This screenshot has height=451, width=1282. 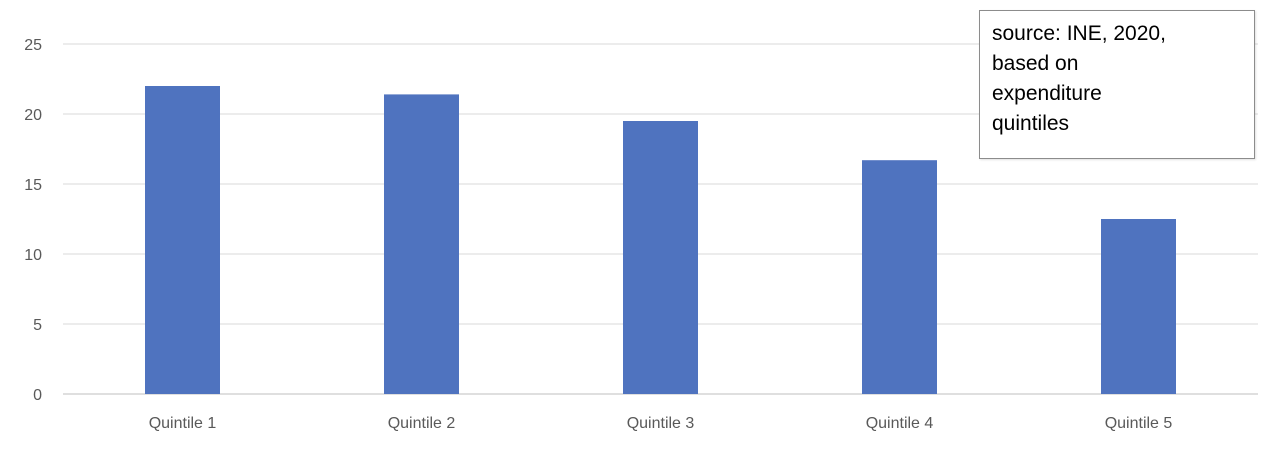 What do you see at coordinates (37, 395) in the screenshot?
I see `y-tick-label-0: 0` at bounding box center [37, 395].